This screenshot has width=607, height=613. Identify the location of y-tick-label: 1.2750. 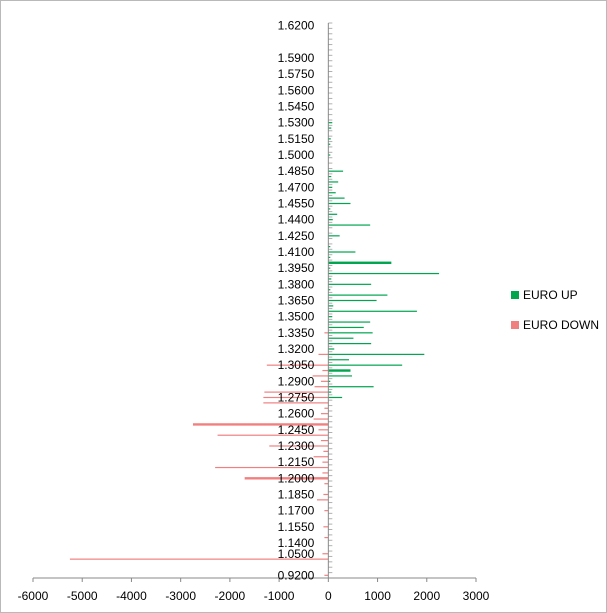
(296, 397).